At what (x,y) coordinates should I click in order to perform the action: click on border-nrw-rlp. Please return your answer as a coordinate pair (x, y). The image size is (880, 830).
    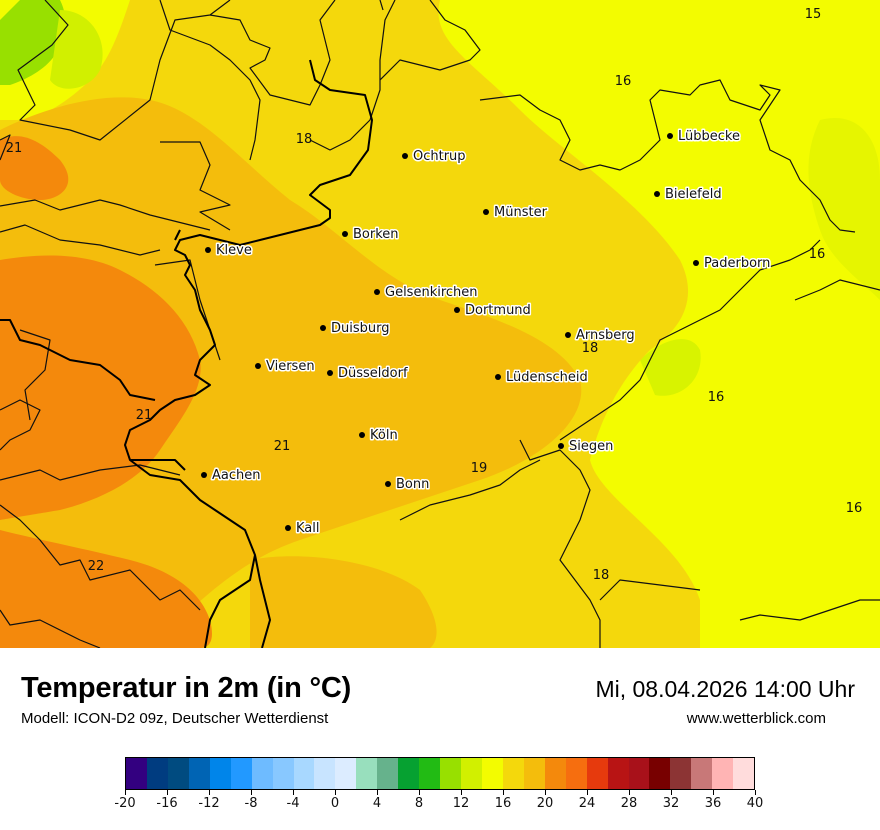
    Looking at the image, I should click on (470, 490).